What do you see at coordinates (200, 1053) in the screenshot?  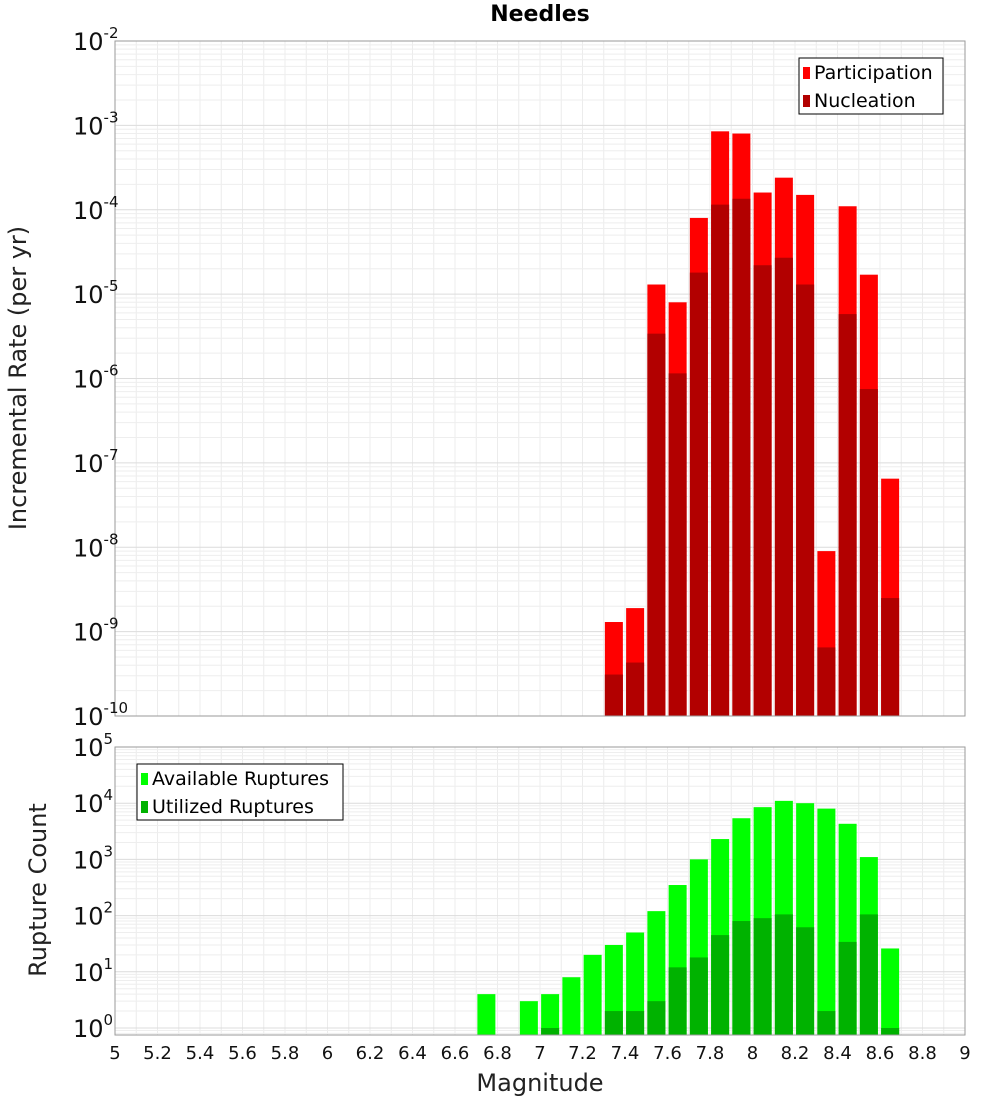 I see `x-tick-label: 5.4` at bounding box center [200, 1053].